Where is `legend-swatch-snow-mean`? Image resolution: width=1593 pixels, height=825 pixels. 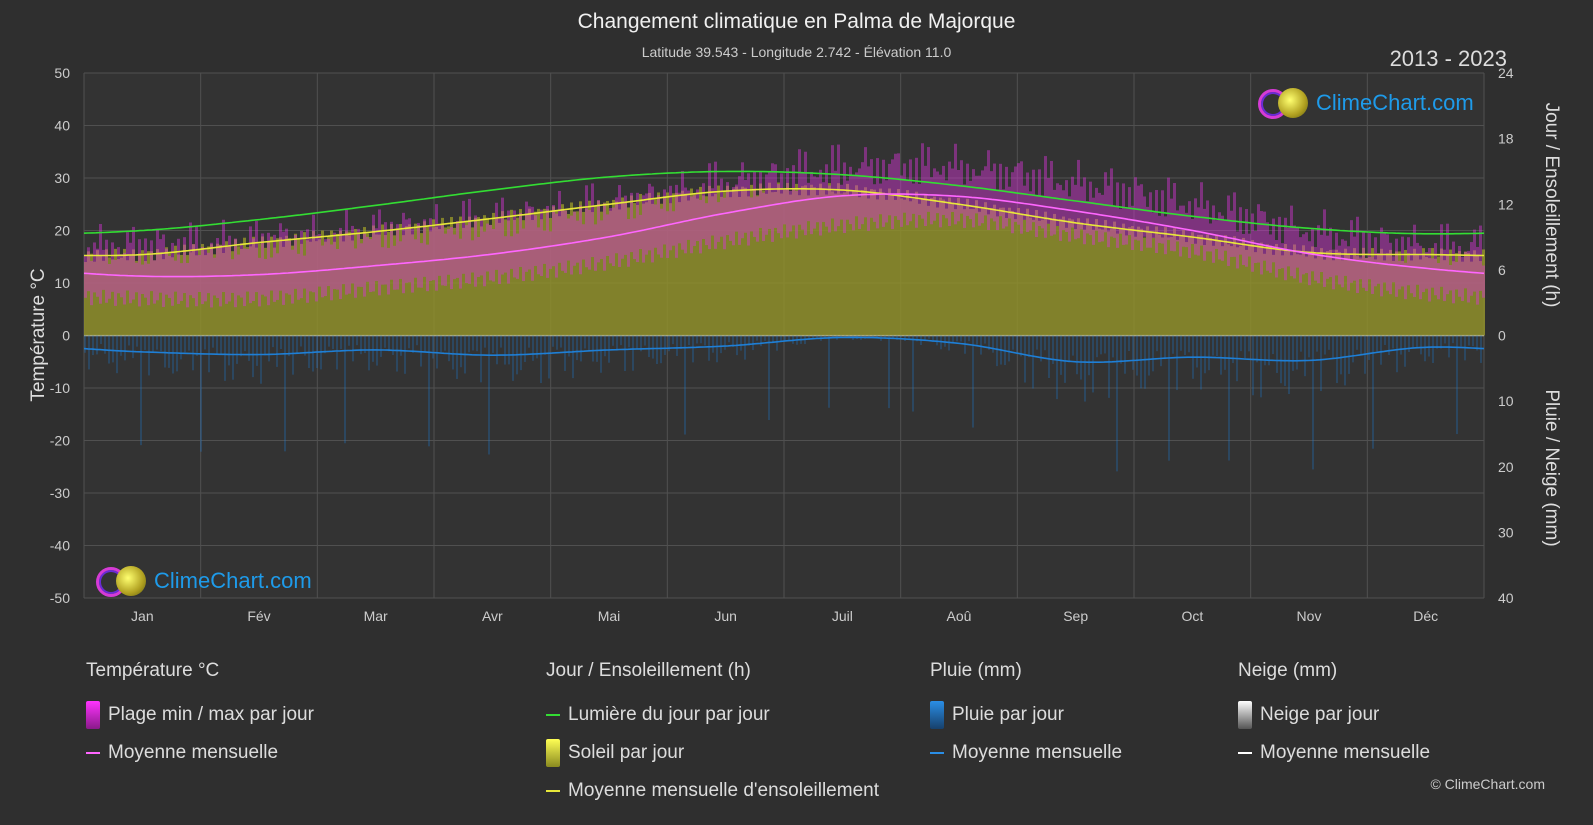
legend-swatch-snow-mean is located at coordinates (1245, 753).